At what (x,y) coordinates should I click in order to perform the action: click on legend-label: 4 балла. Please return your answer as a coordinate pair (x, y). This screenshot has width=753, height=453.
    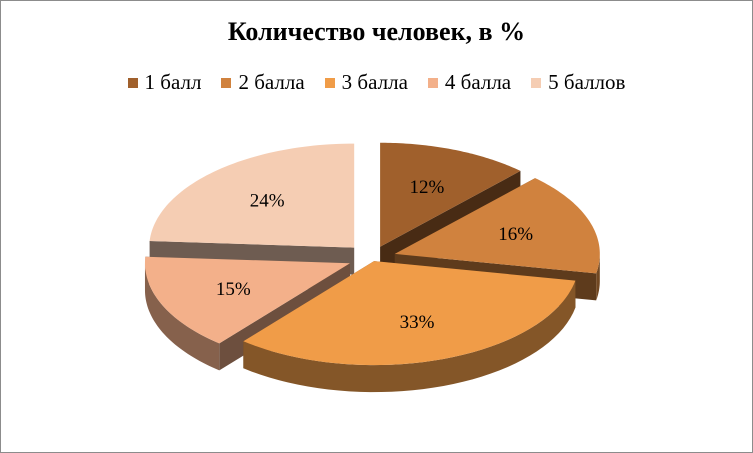
    Looking at the image, I should click on (478, 82).